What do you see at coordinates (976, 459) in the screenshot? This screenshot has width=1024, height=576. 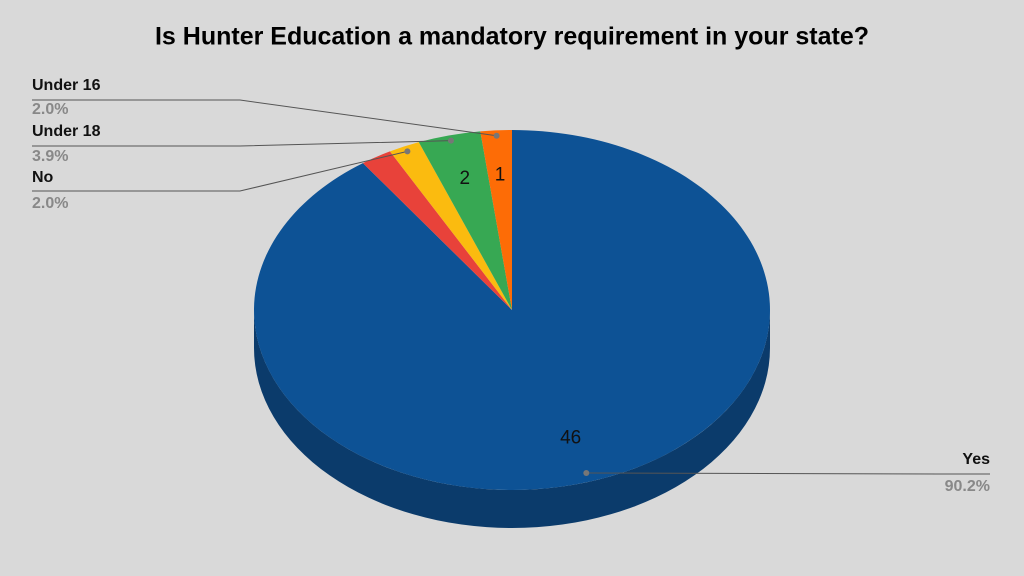 I see `legend-label: Yes` at bounding box center [976, 459].